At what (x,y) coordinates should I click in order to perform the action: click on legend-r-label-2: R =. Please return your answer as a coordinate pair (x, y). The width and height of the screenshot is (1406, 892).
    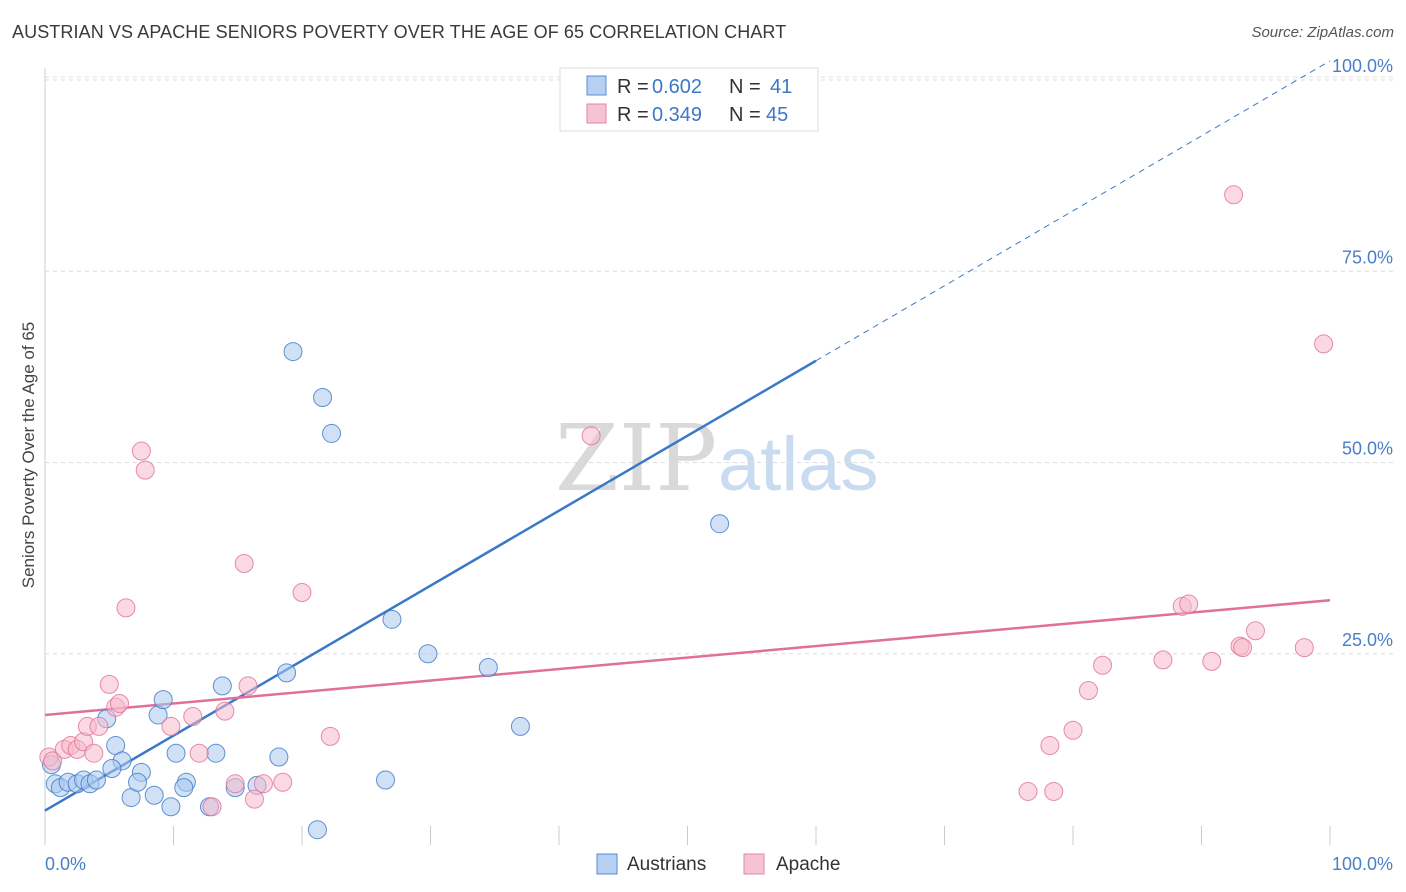
    Looking at the image, I should click on (633, 115).